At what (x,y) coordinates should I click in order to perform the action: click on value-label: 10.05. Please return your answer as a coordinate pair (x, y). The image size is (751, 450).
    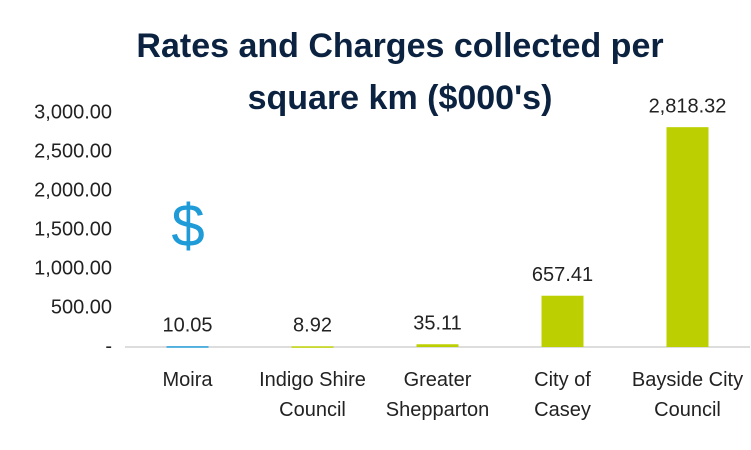
    Looking at the image, I should click on (187, 325).